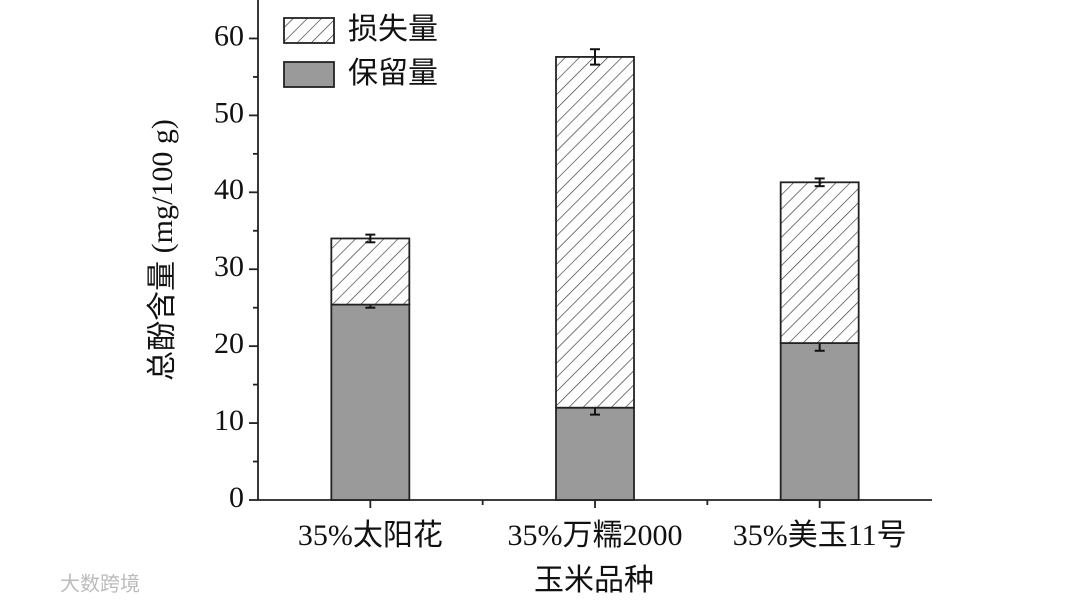 This screenshot has height=606, width=1080. What do you see at coordinates (229, 266) in the screenshot?
I see `y-tick-label: 30` at bounding box center [229, 266].